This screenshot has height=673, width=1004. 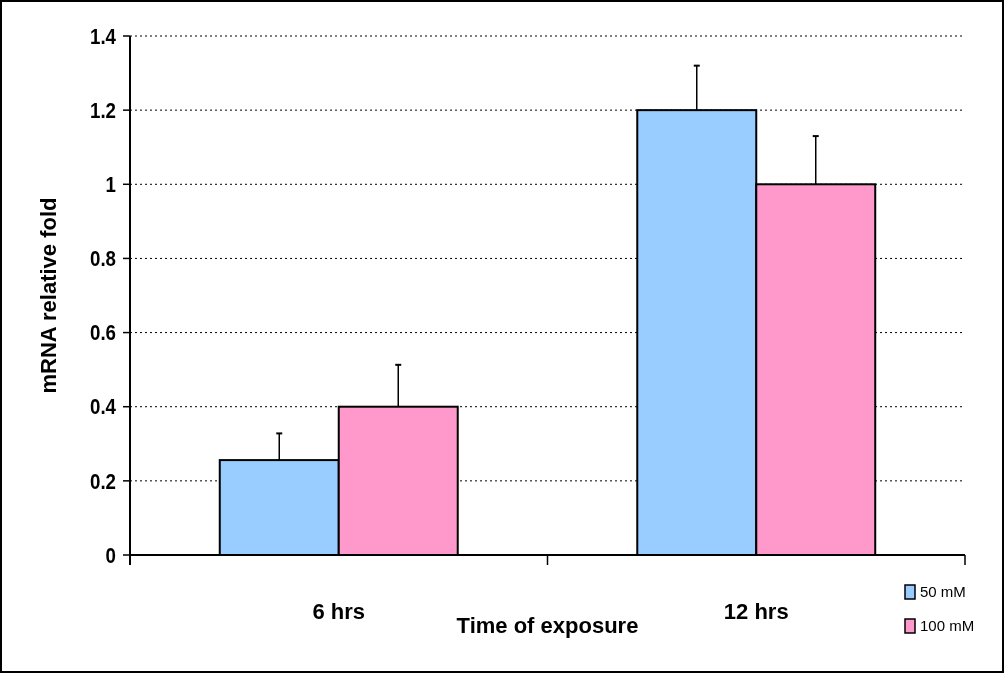 I want to click on x-tick-label: 6 hrs, so click(x=339, y=611).